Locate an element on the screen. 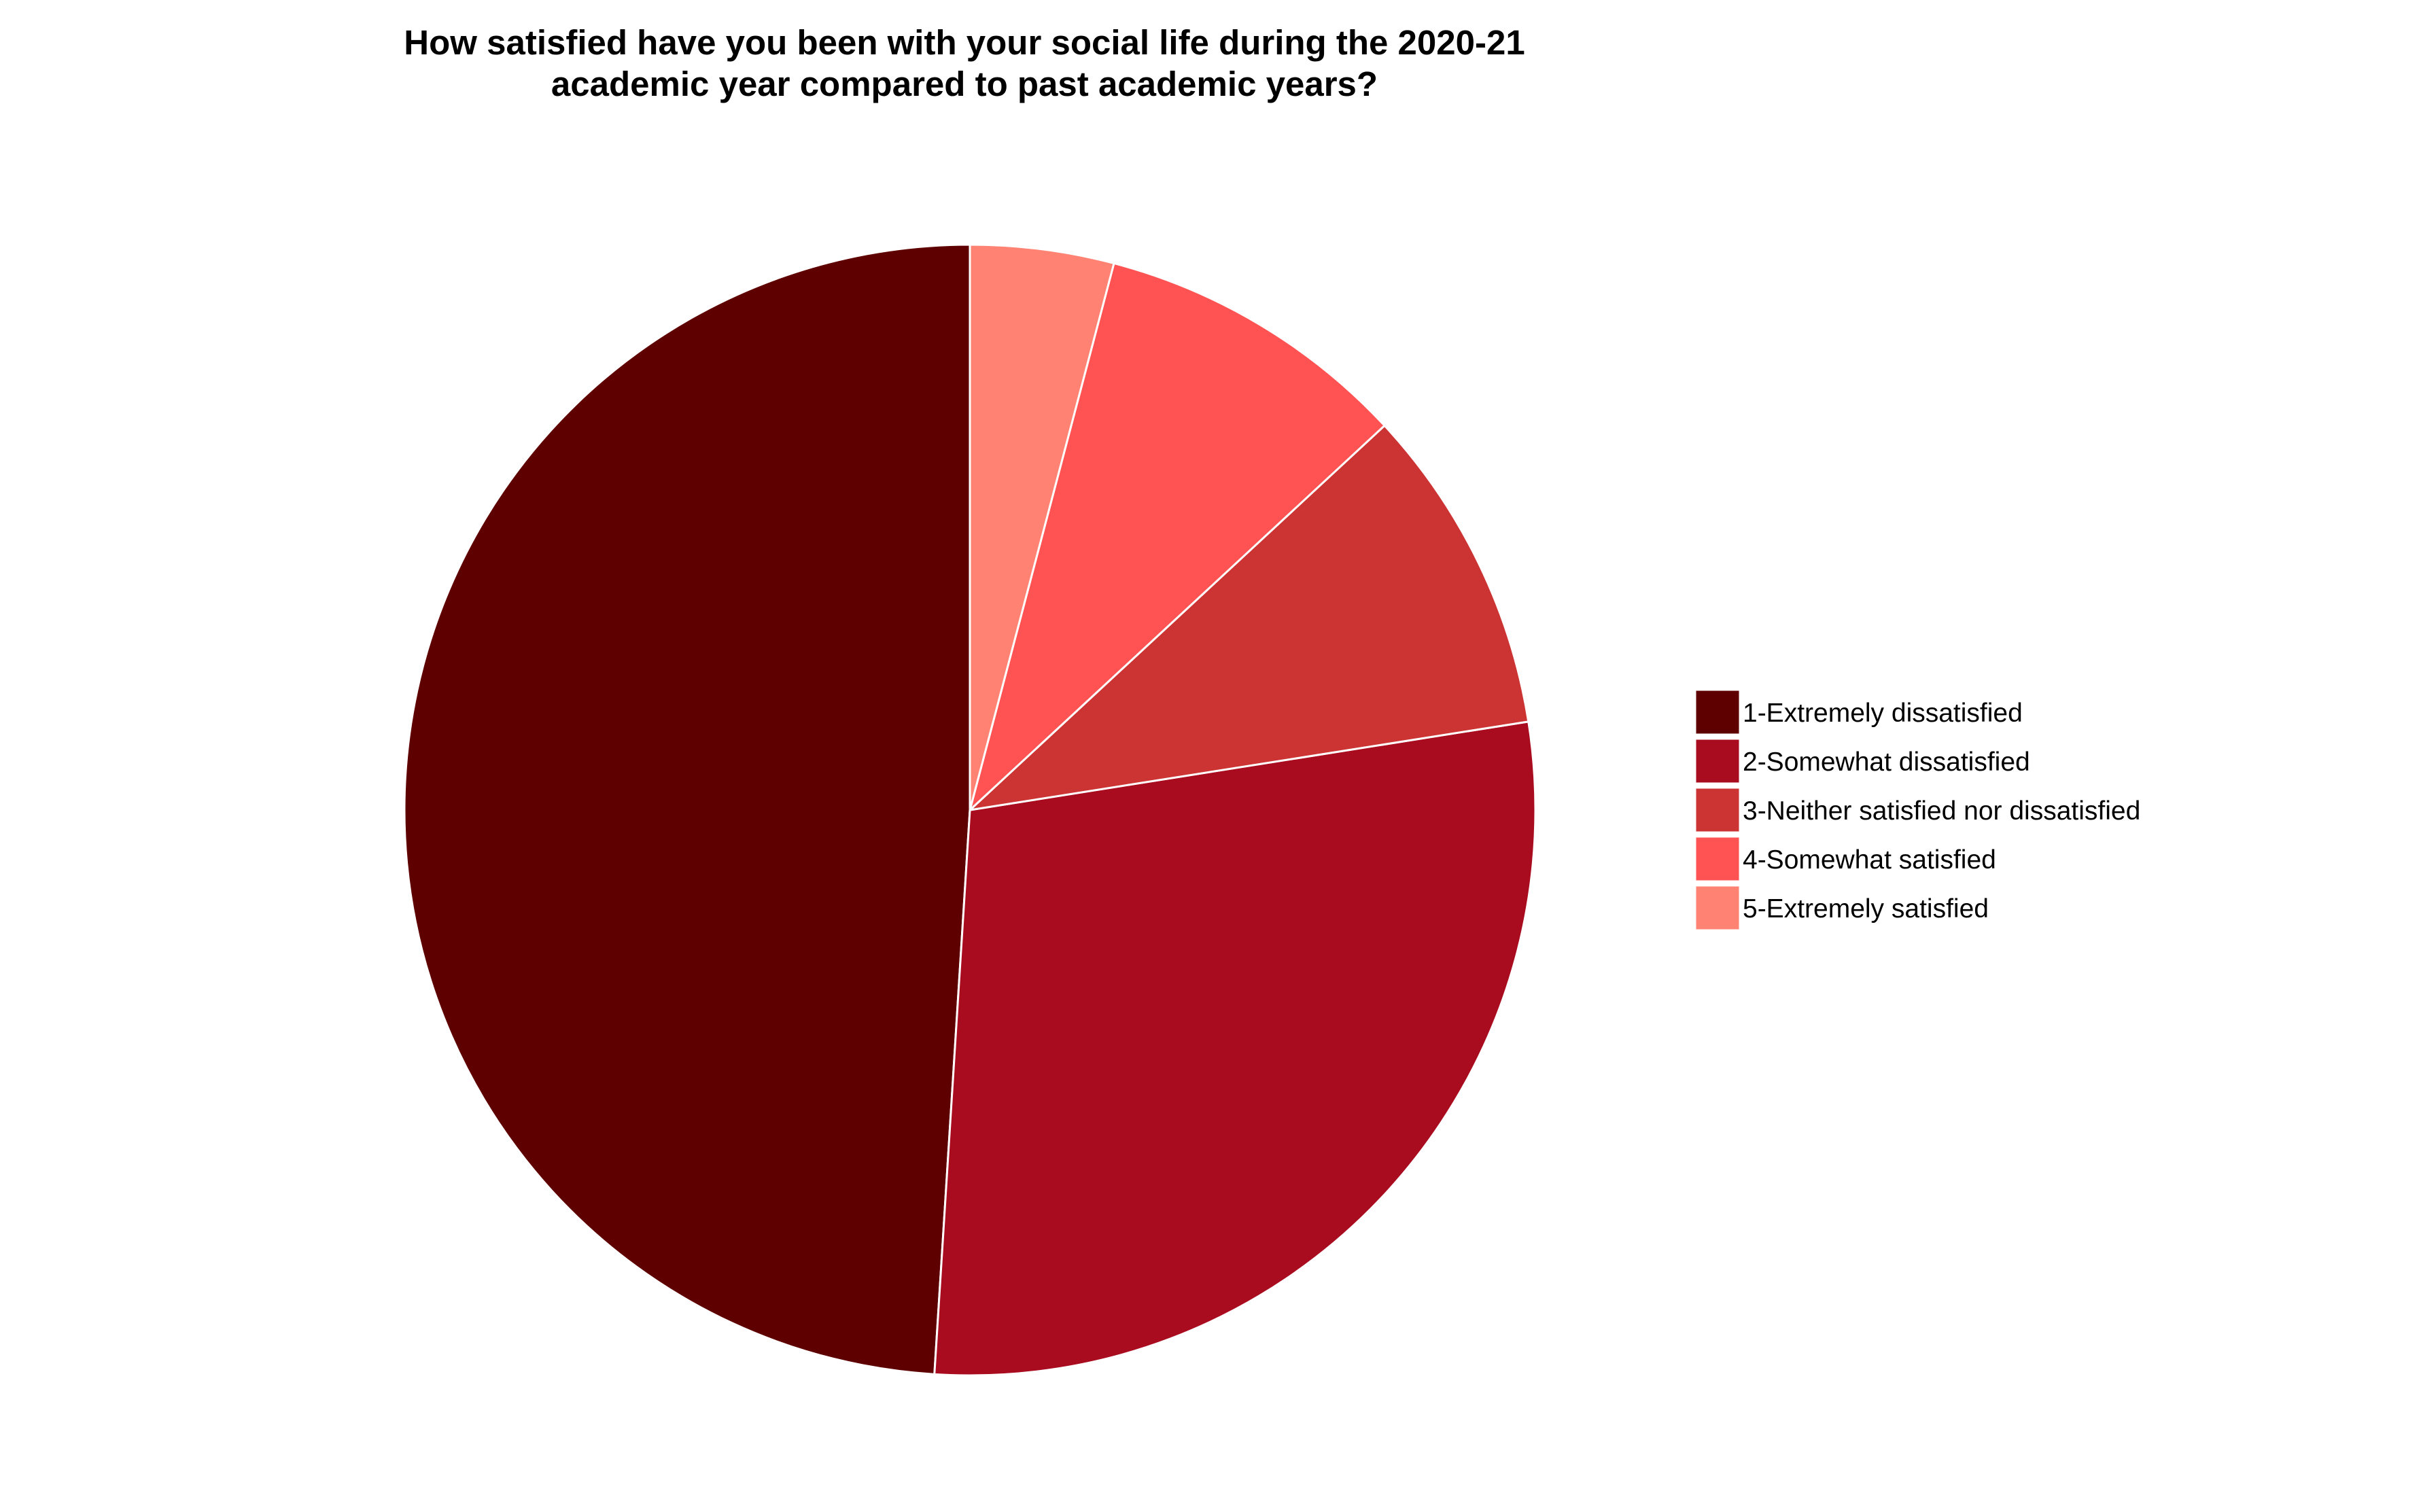 This screenshot has height=1512, width=2421. legend-label-1: 1-Extremely dissatisfied is located at coordinates (1883, 713).